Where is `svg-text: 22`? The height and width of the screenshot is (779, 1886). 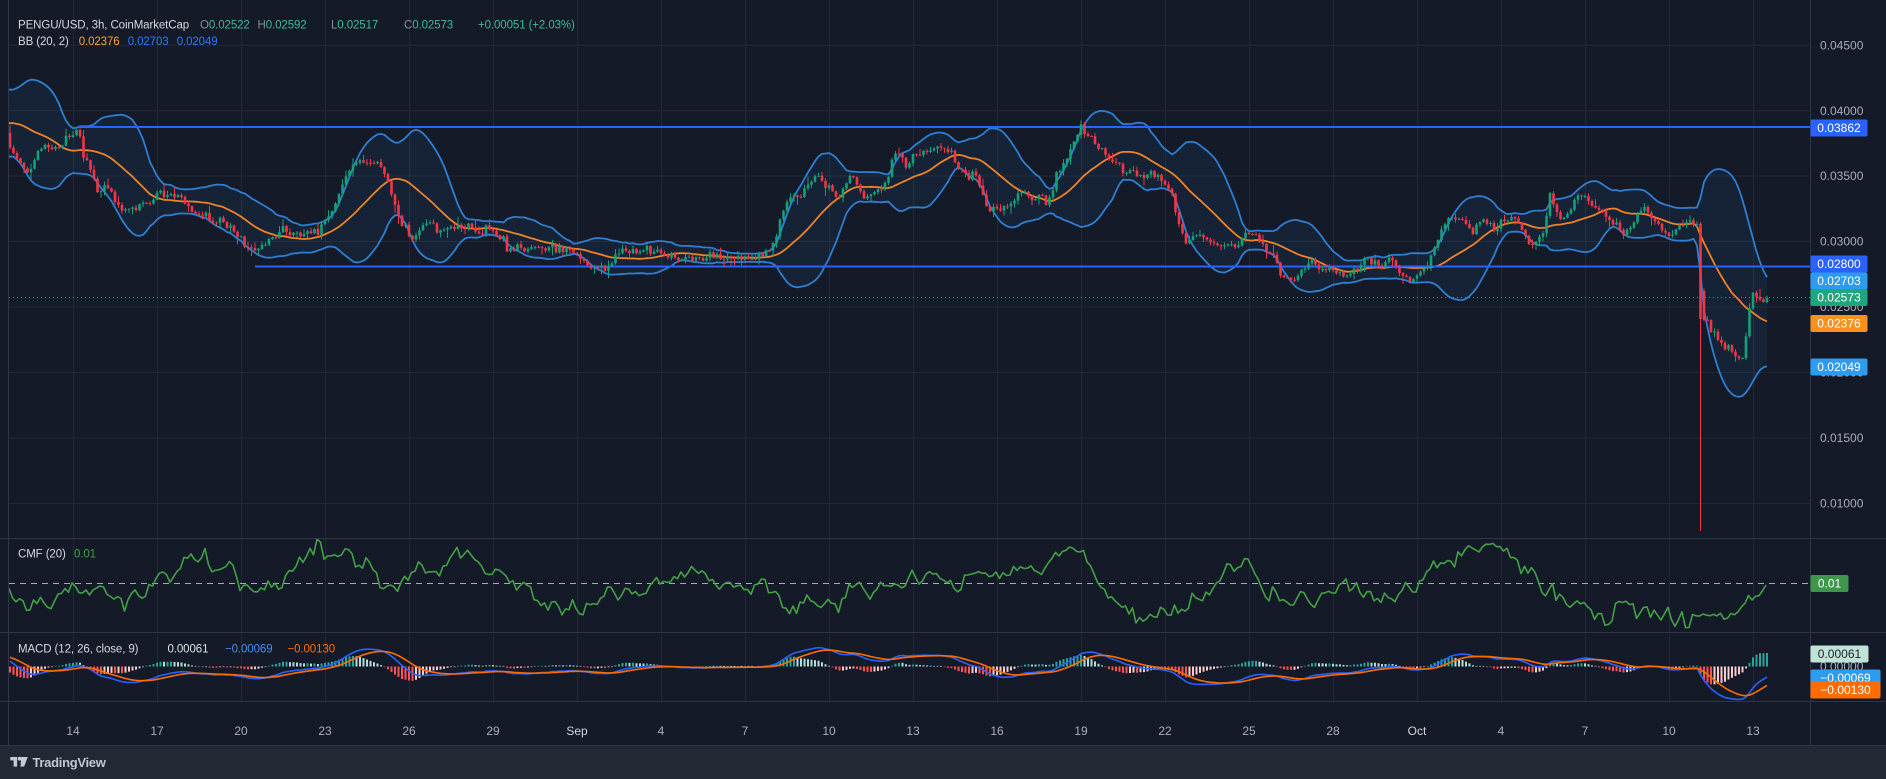
svg-text: 22 is located at coordinates (1165, 731).